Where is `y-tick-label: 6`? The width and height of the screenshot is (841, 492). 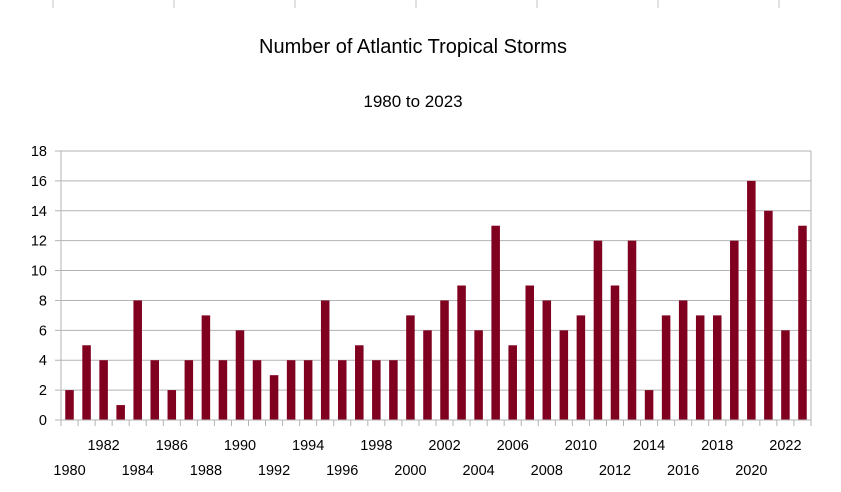 y-tick-label: 6 is located at coordinates (43, 331).